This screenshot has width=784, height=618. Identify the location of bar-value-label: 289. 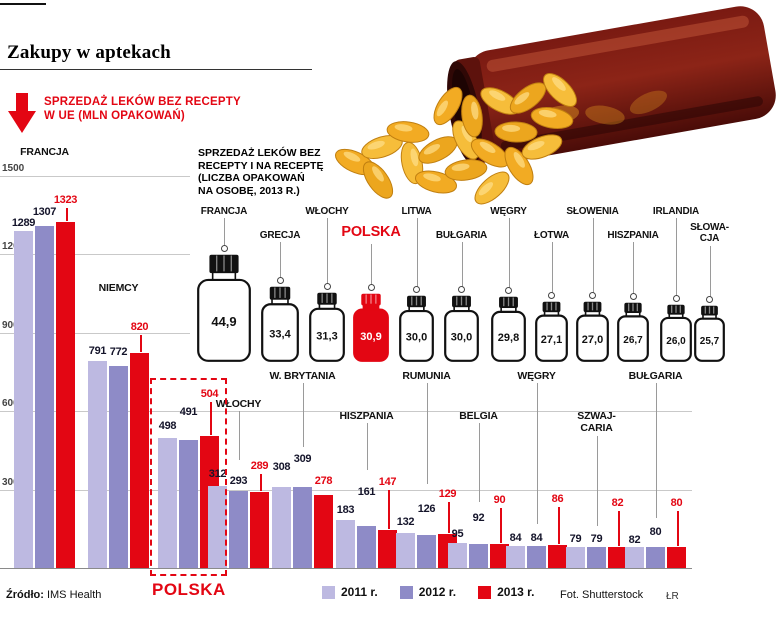
(259, 466).